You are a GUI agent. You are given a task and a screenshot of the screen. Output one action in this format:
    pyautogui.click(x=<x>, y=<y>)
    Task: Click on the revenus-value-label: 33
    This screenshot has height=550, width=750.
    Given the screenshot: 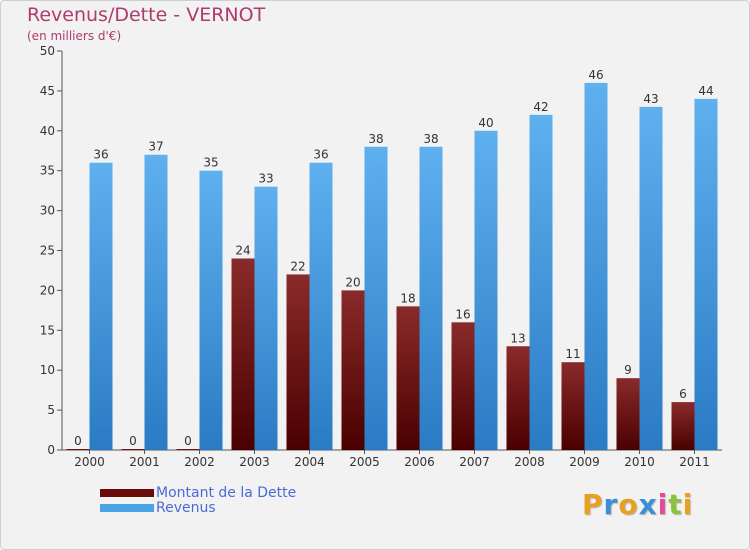 What is the action you would take?
    pyautogui.click(x=265, y=179)
    